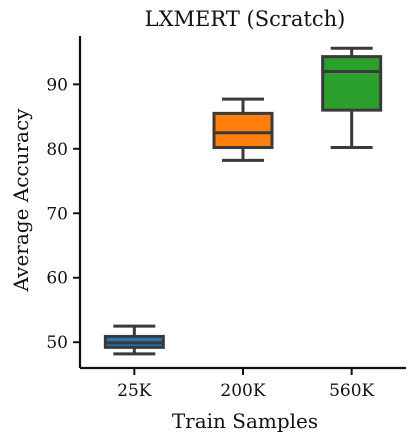  What do you see at coordinates (57, 279) in the screenshot?
I see `y-tick-label: 60` at bounding box center [57, 279].